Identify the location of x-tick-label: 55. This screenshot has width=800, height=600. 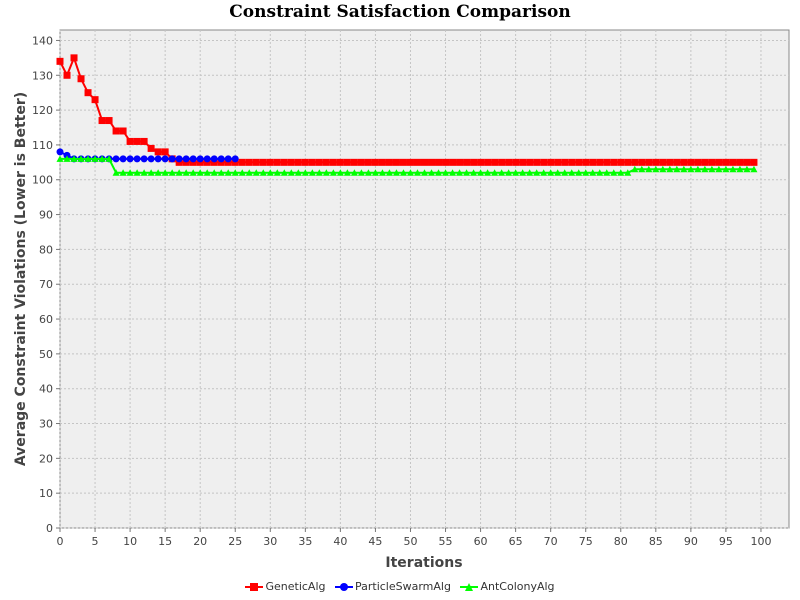
(446, 541).